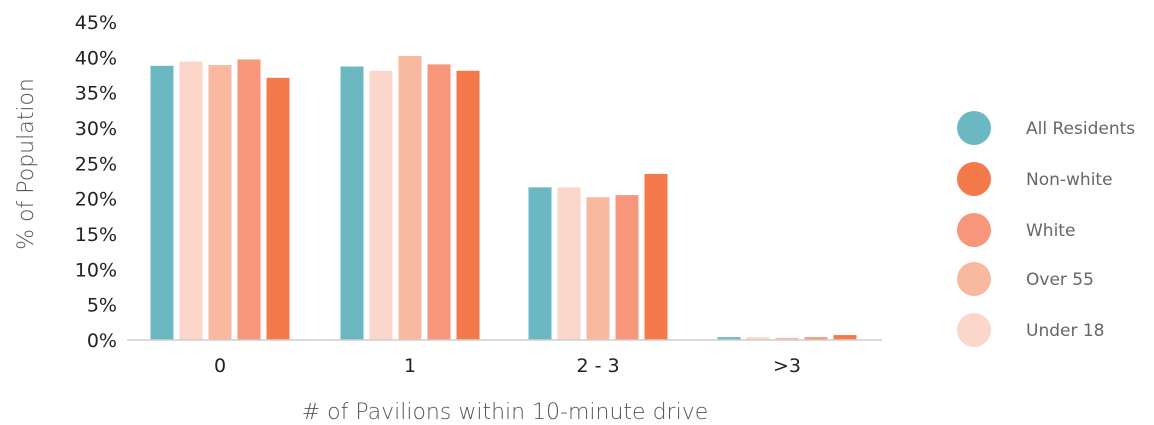 The width and height of the screenshot is (1154, 425). Describe the element at coordinates (410, 366) in the screenshot. I see `x-category-label: 1` at that location.